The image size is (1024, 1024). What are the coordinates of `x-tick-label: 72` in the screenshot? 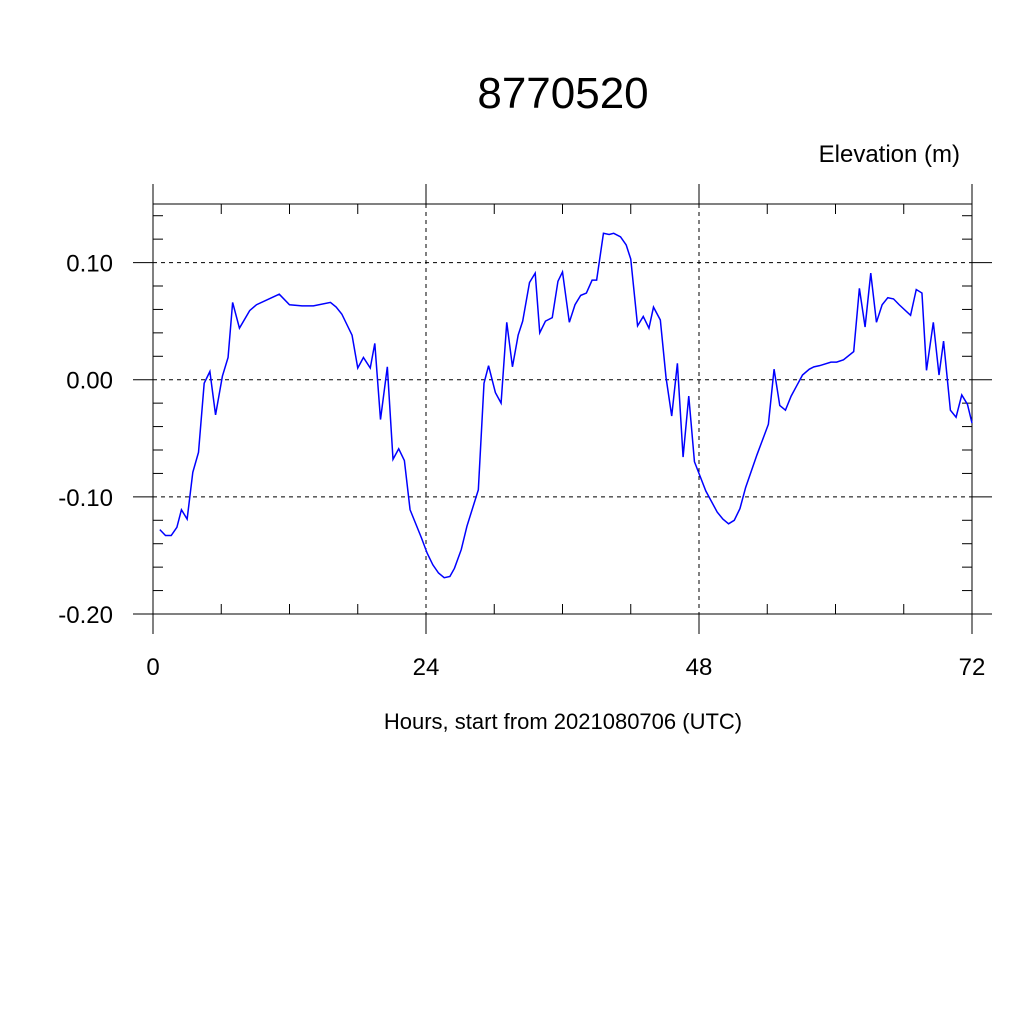 It's located at (972, 667).